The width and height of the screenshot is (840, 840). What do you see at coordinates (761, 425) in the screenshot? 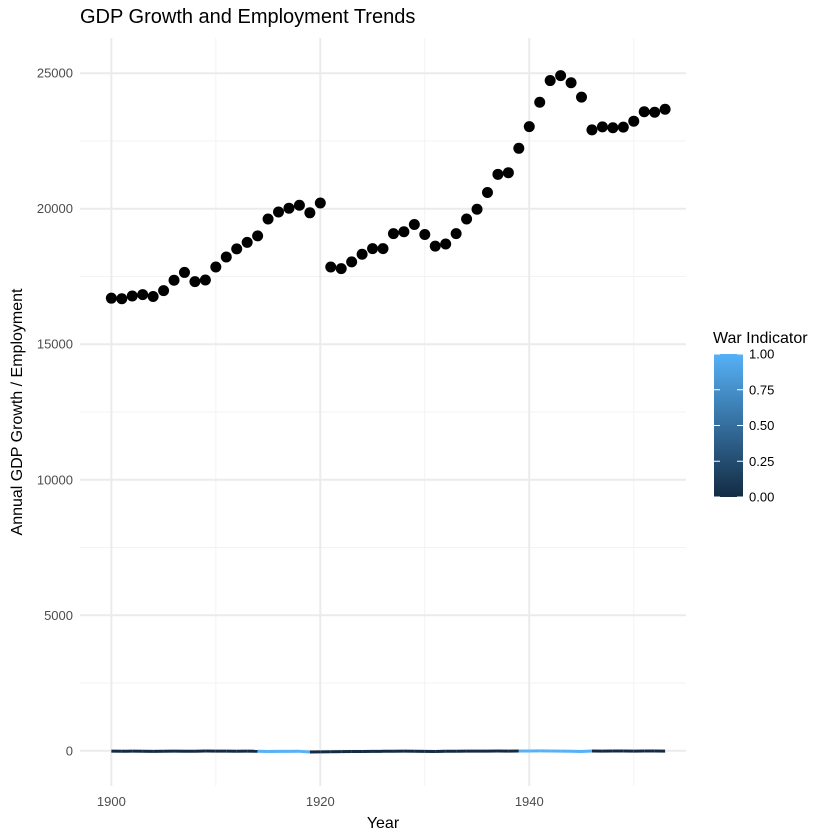
I see `legend-label: 0.50` at bounding box center [761, 425].